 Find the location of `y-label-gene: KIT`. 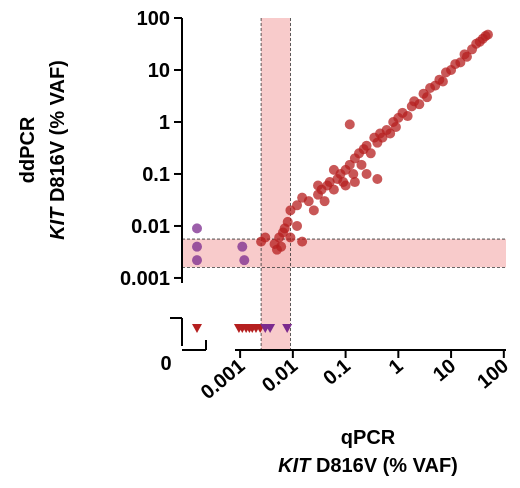

y-label-gene: KIT is located at coordinates (58, 223).